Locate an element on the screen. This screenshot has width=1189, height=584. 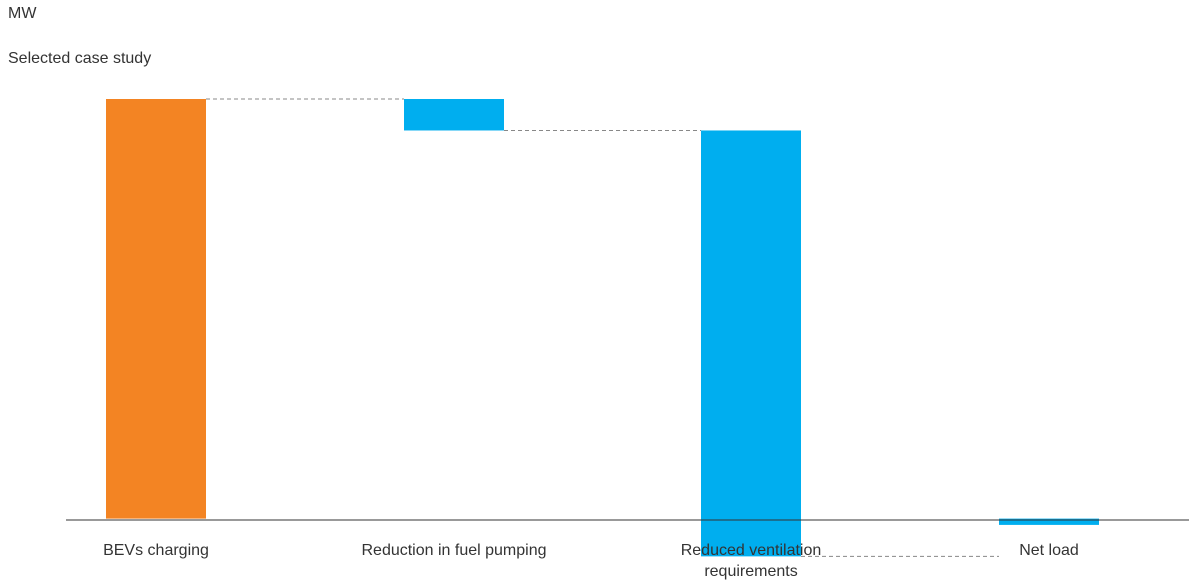
bar-reduced-ventilation-requirements is located at coordinates (751, 343).